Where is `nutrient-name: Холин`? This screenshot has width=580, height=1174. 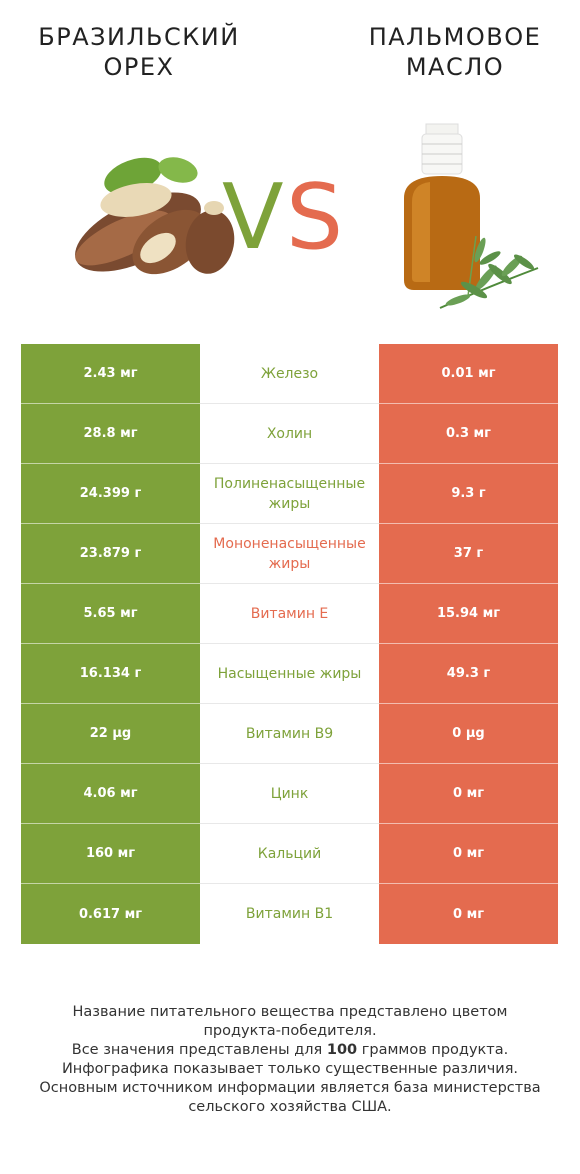
nutrient-name: Холин is located at coordinates (289, 433).